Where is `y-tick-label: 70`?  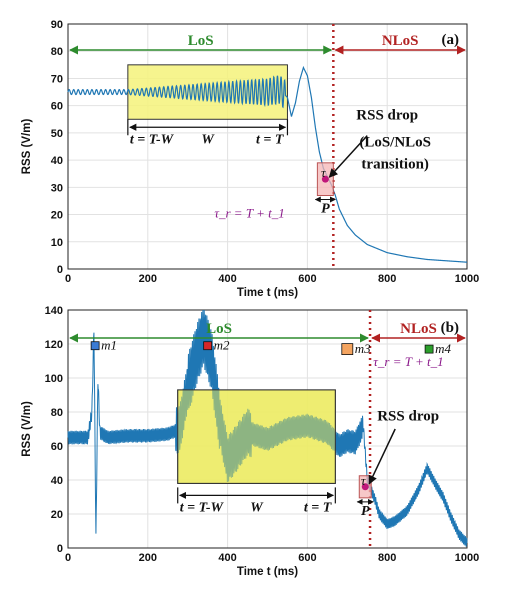
y-tick-label: 70 is located at coordinates (57, 79).